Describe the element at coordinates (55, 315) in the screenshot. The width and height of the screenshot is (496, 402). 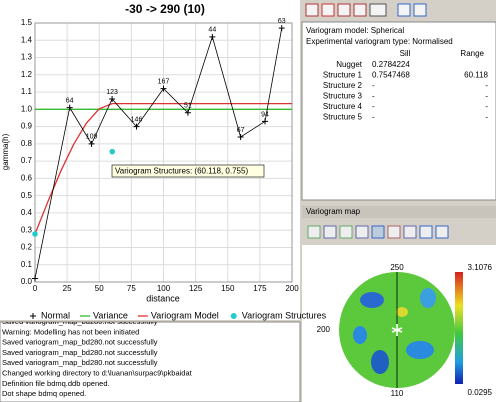
I see `legend-label: Normal` at that location.